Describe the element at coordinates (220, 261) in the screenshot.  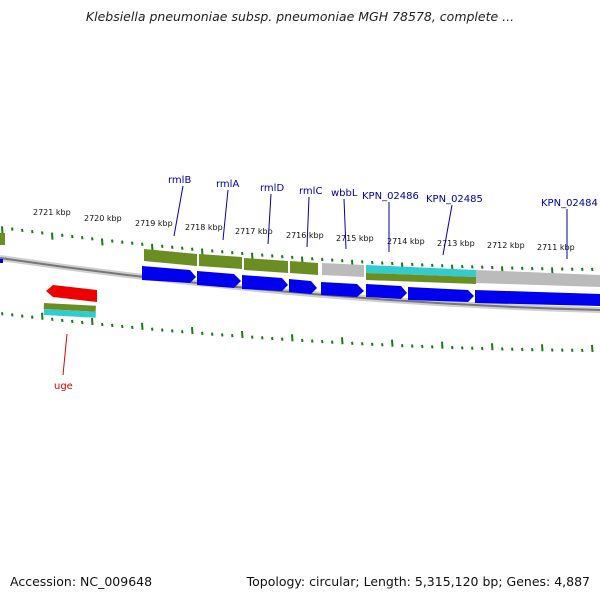
I see `gene-rmlA` at that location.